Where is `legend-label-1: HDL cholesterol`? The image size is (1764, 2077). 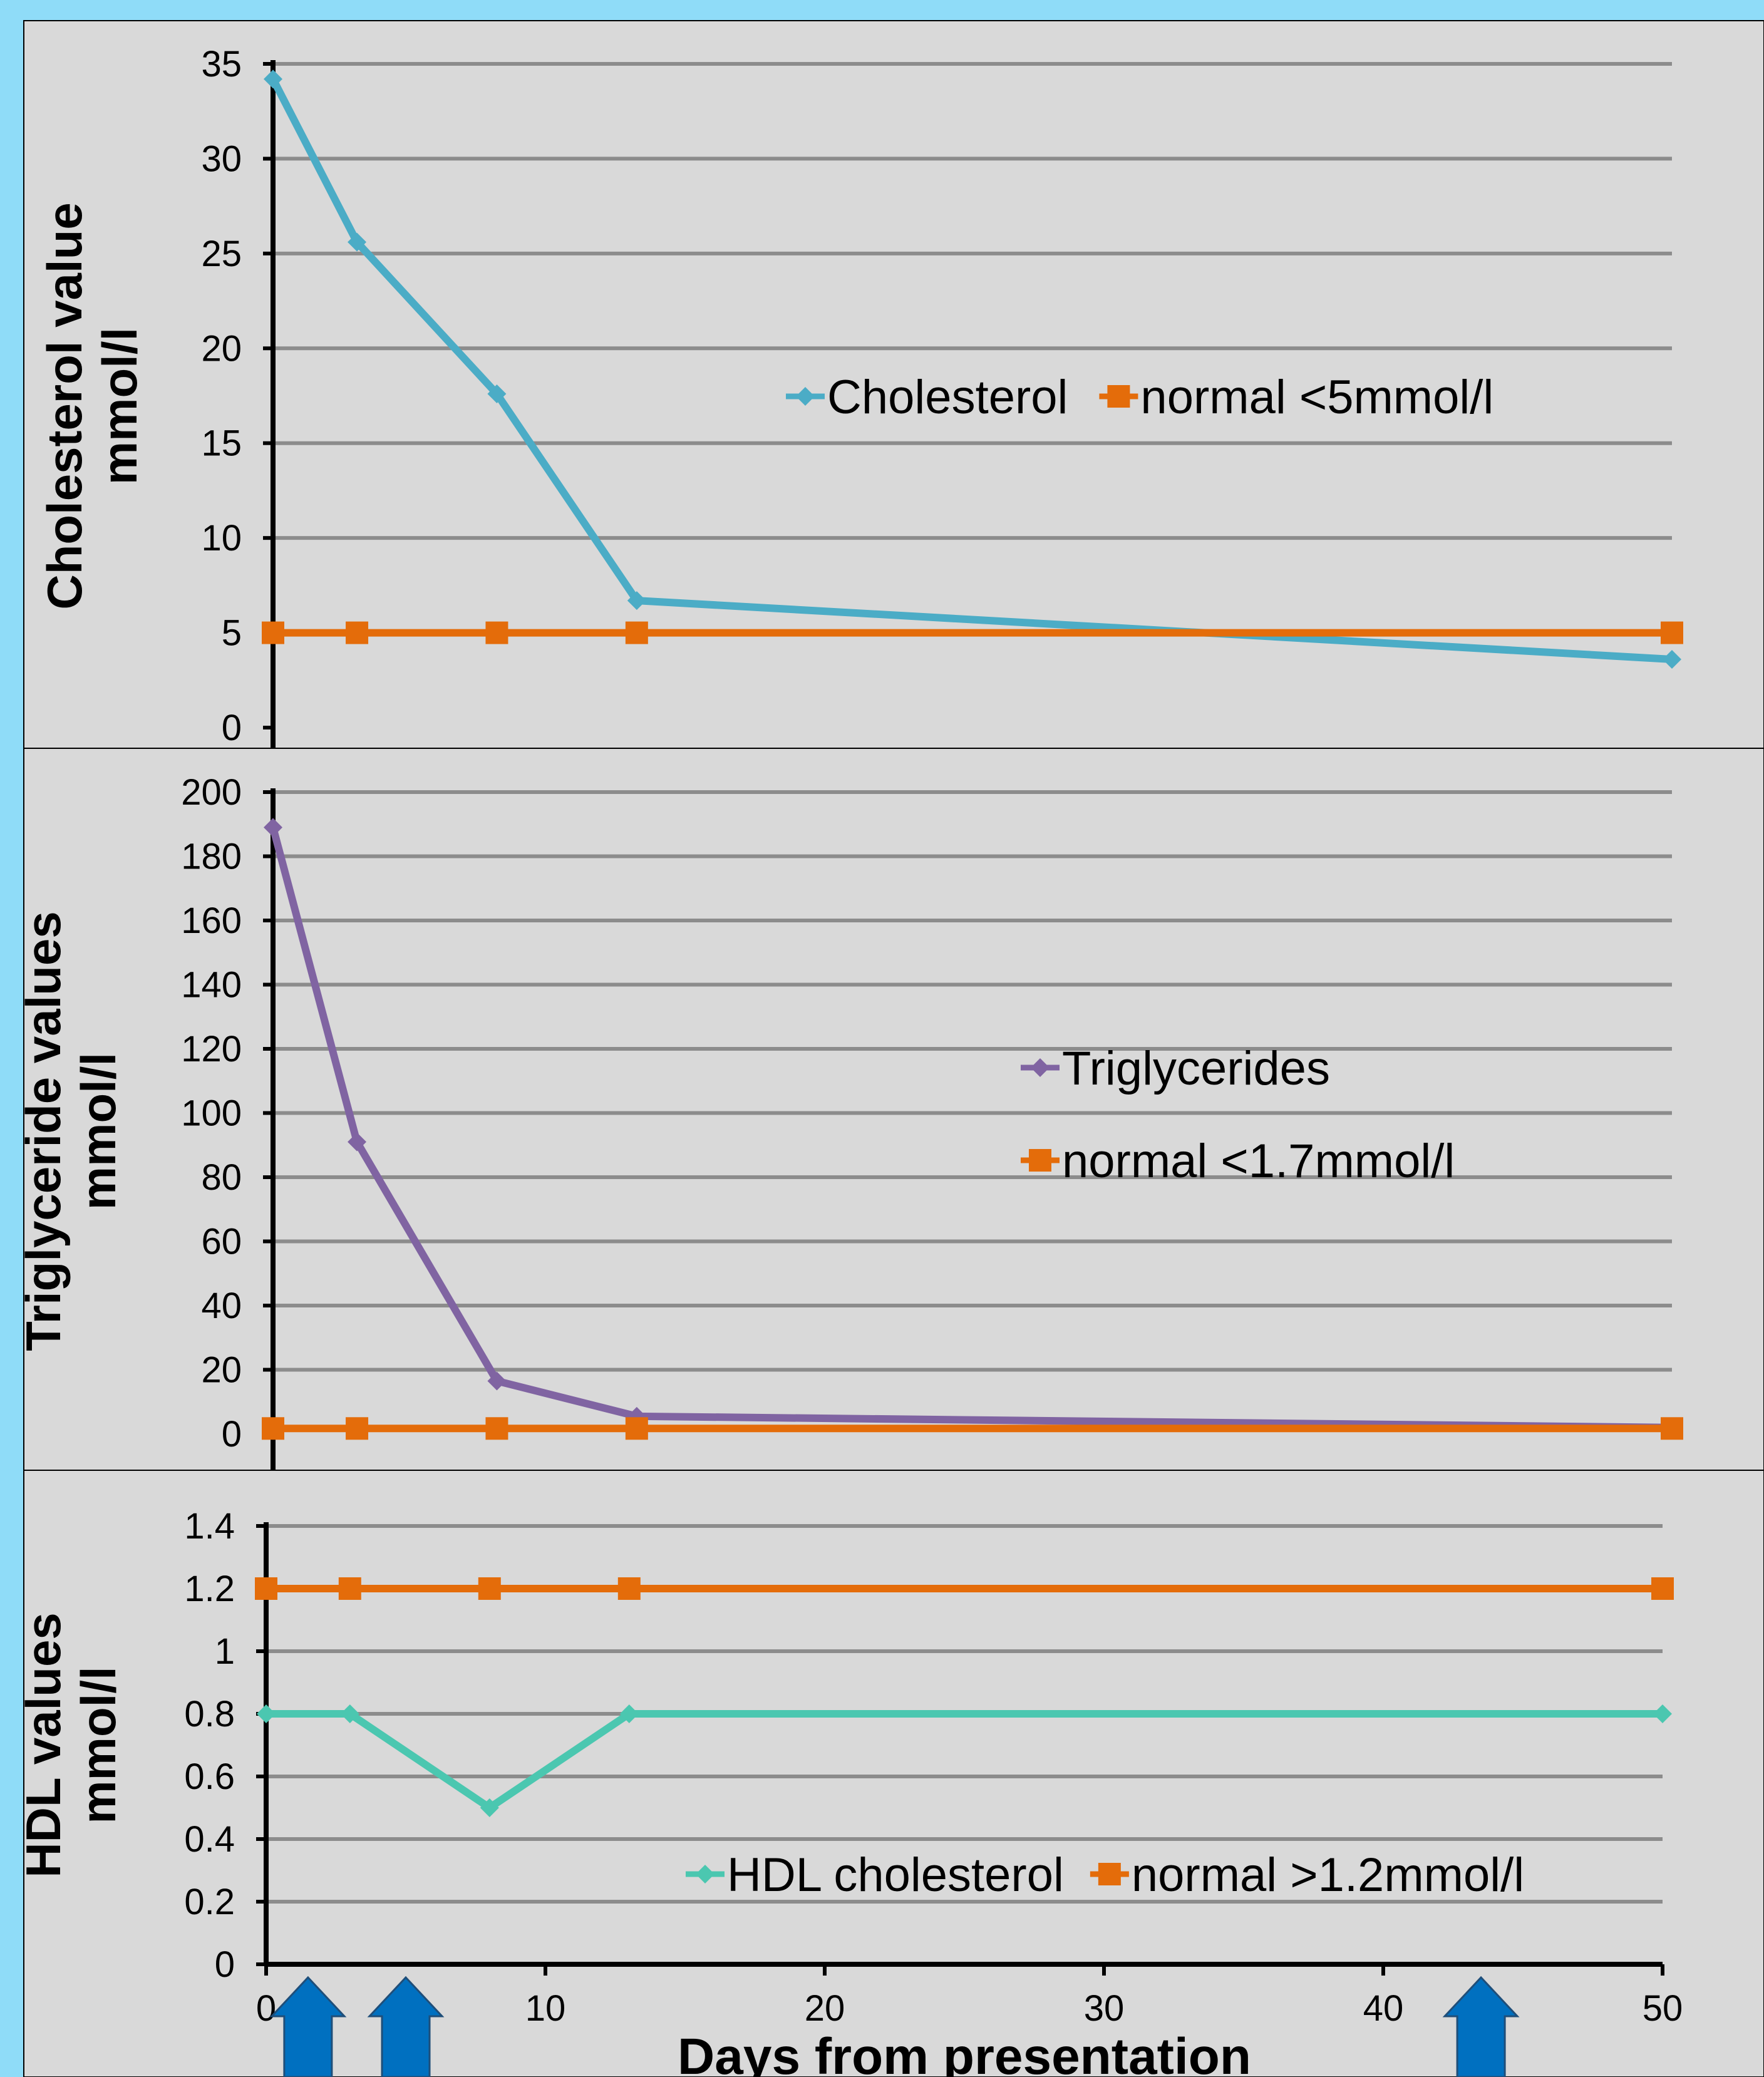
legend-label-1: HDL cholesterol is located at coordinates (895, 1875).